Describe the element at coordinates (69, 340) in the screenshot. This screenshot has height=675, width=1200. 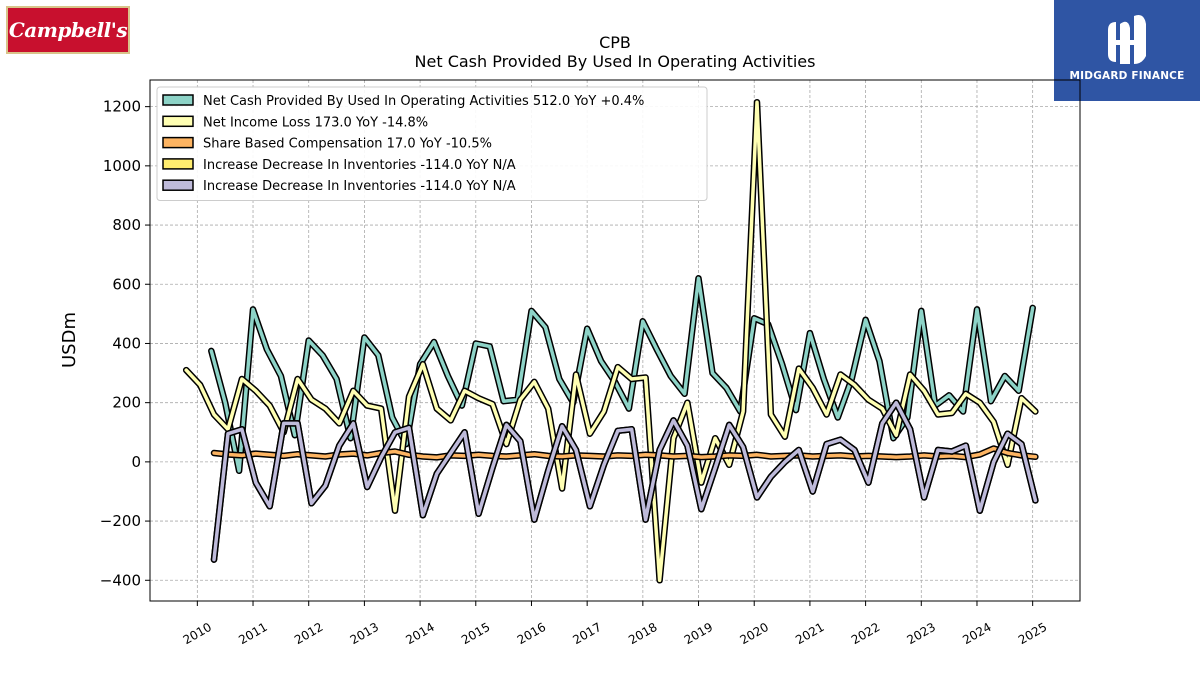
I see `y-axis-label: USDm` at that location.